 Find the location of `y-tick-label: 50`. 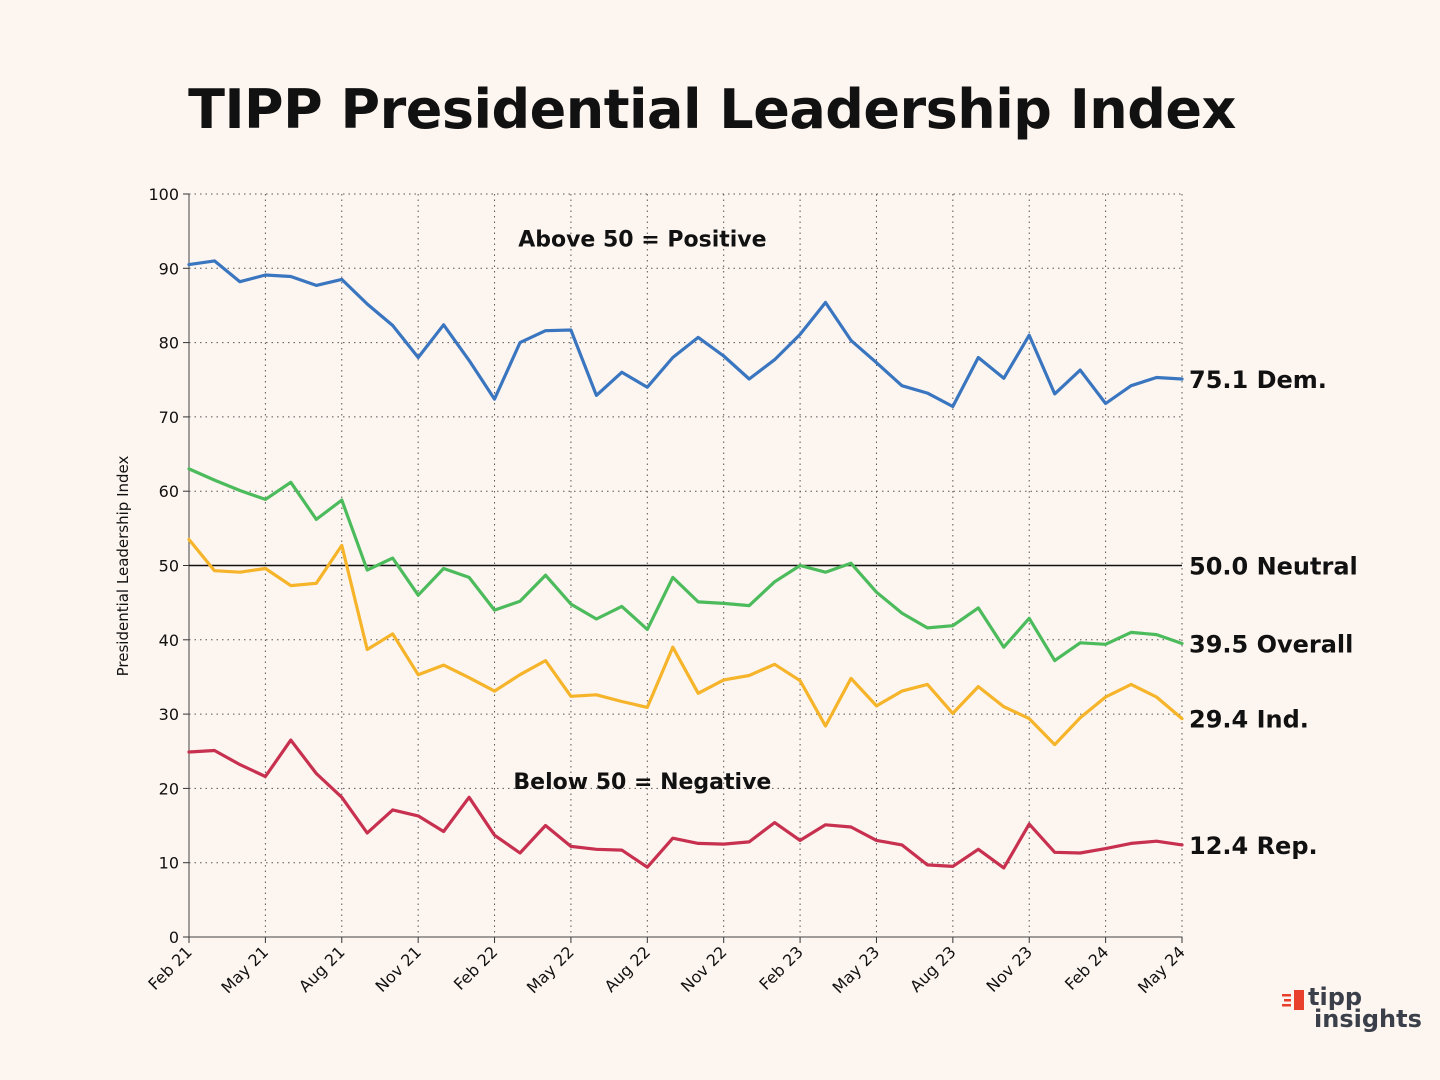

y-tick-label: 50 is located at coordinates (169, 566).